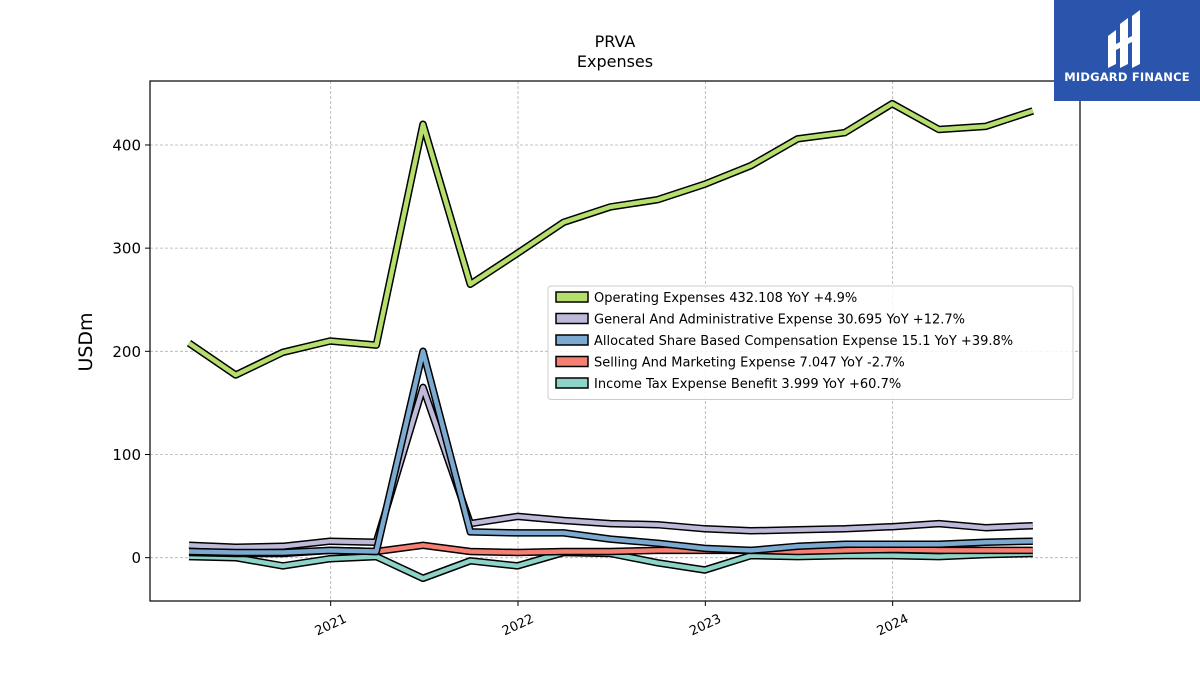 This screenshot has height=675, width=1200. Describe the element at coordinates (615, 41) in the screenshot. I see `chart-title: PRVA` at that location.